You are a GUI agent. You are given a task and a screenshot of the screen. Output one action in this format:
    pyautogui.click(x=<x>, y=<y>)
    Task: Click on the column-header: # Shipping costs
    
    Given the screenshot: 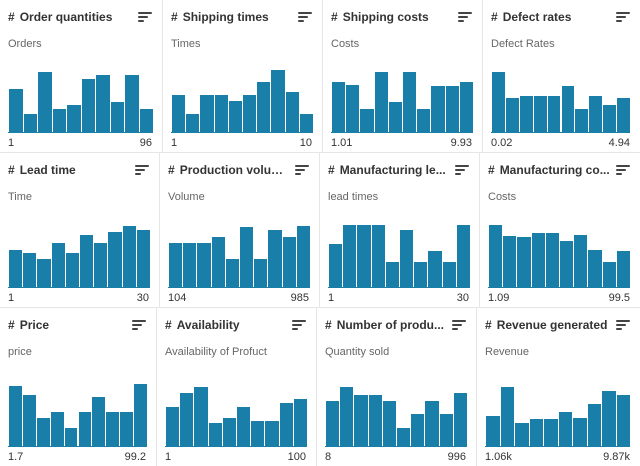 What is the action you would take?
    pyautogui.click(x=402, y=17)
    